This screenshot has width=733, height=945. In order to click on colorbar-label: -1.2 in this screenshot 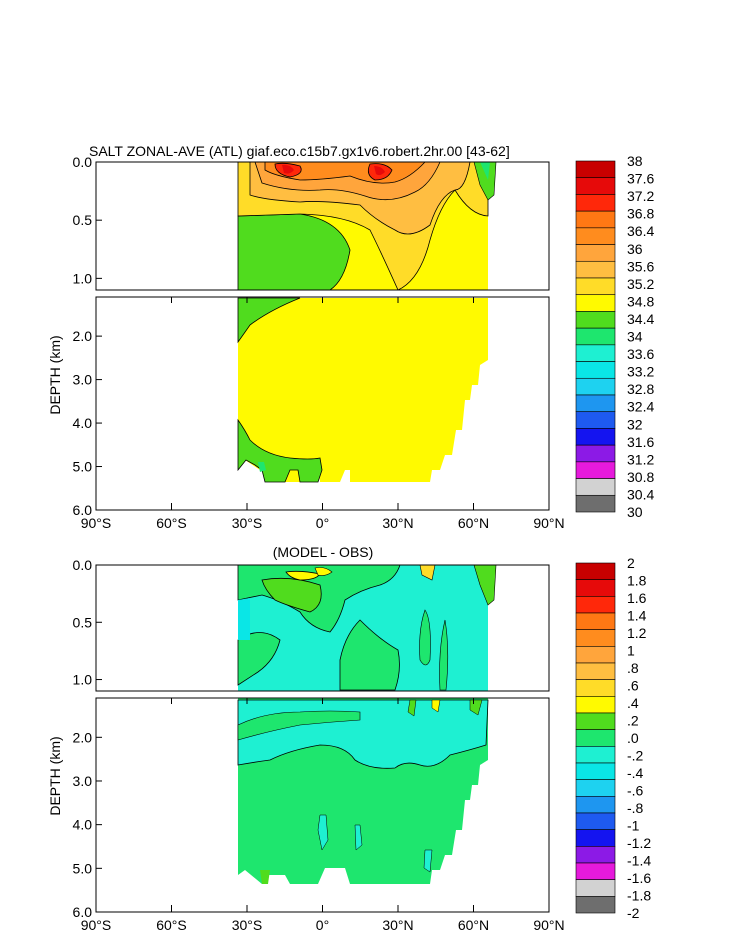, I will do `click(639, 843)`.